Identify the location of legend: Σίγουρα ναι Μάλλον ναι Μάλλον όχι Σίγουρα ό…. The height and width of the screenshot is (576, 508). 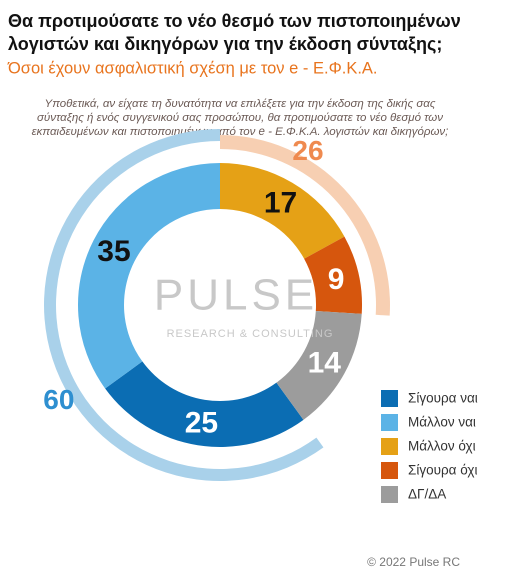
(429, 446).